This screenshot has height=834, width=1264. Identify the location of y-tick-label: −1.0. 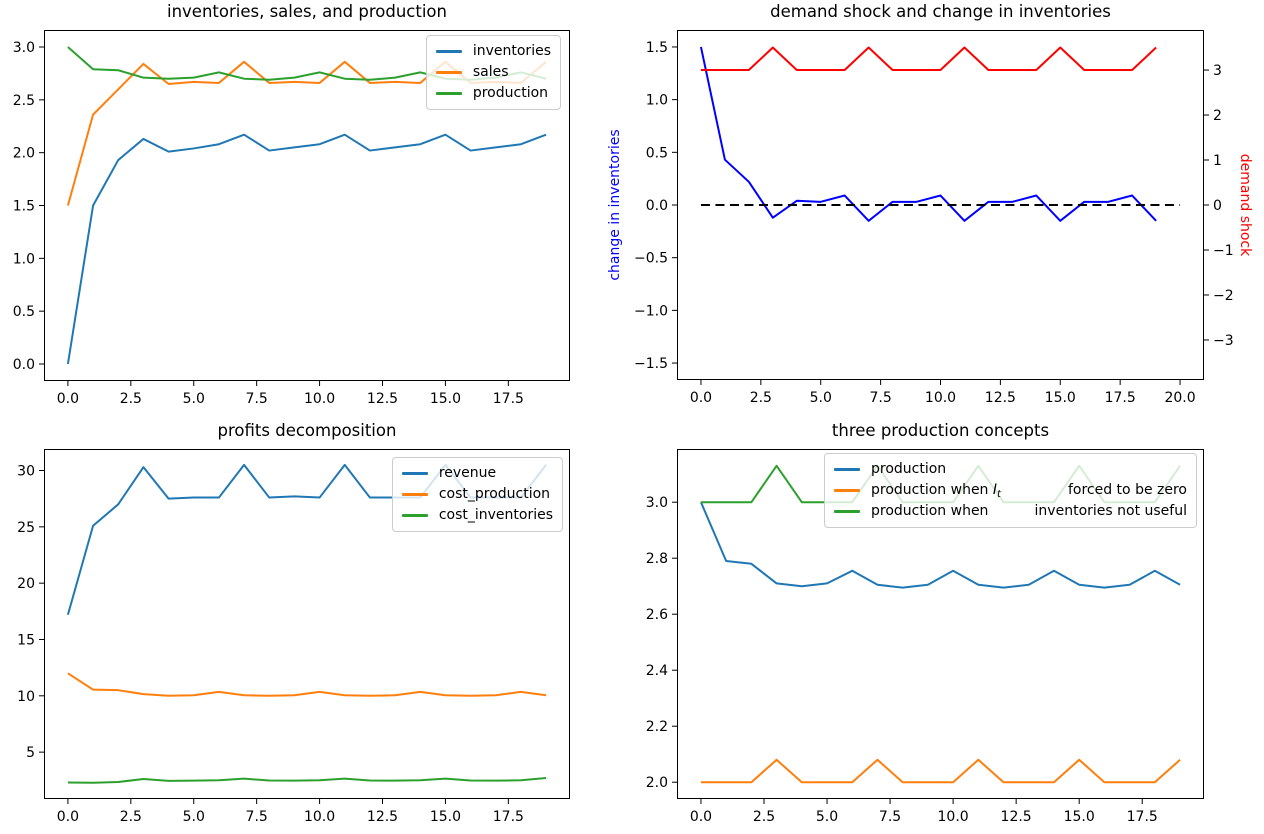
(651, 311).